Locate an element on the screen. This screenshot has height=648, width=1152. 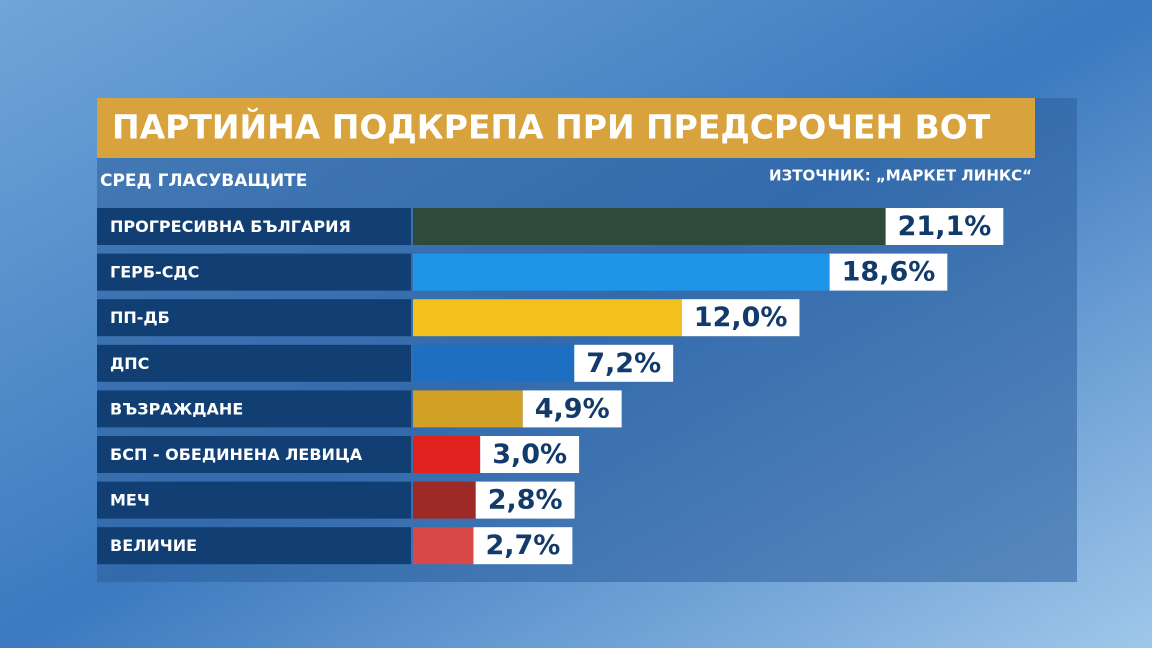
value-label: 12,0% is located at coordinates (741, 317).